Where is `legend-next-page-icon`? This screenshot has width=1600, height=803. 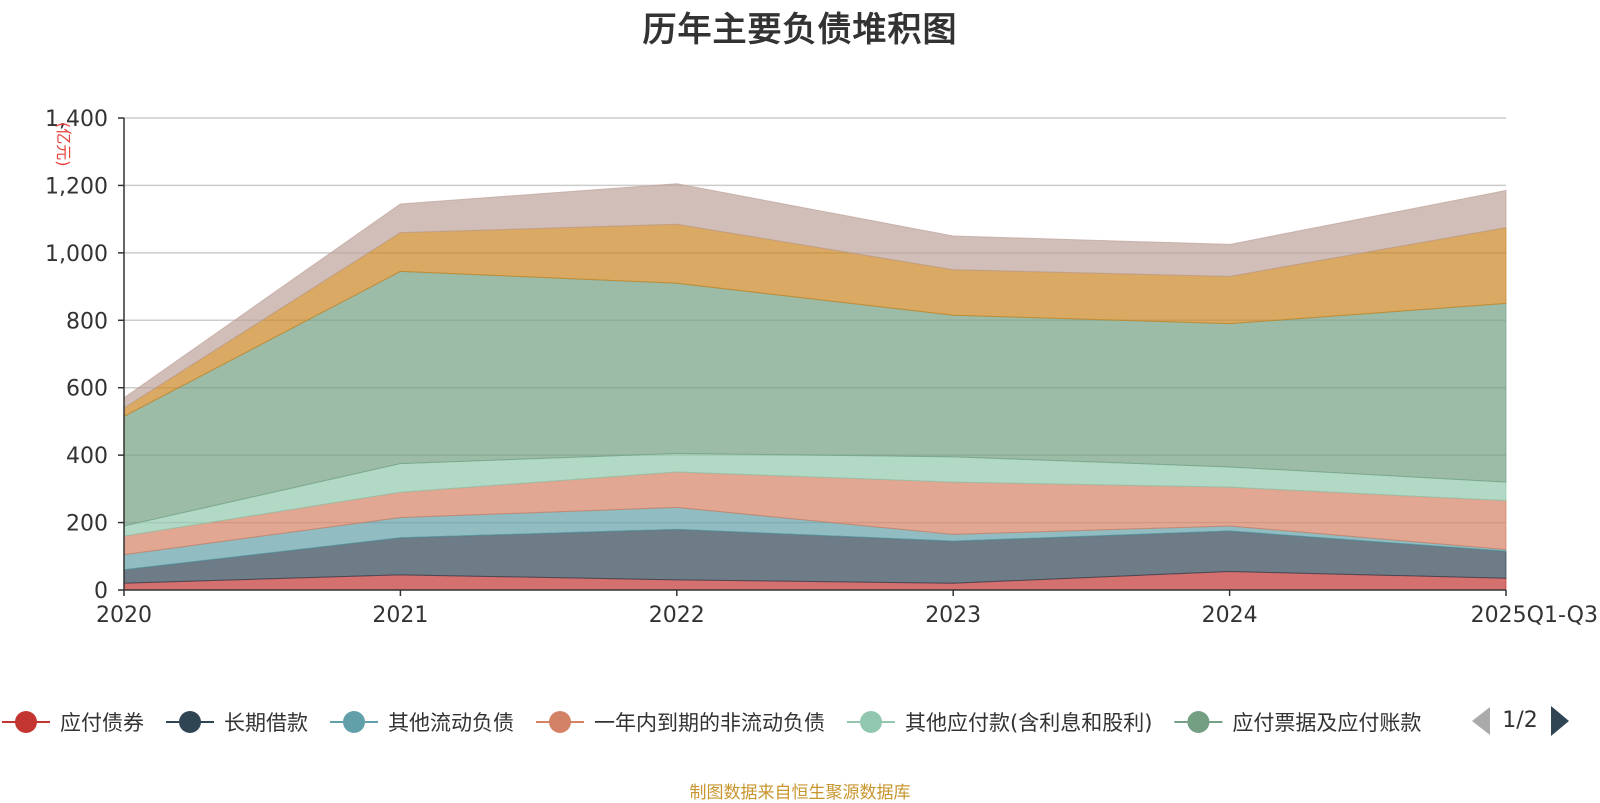 legend-next-page-icon is located at coordinates (1560, 721).